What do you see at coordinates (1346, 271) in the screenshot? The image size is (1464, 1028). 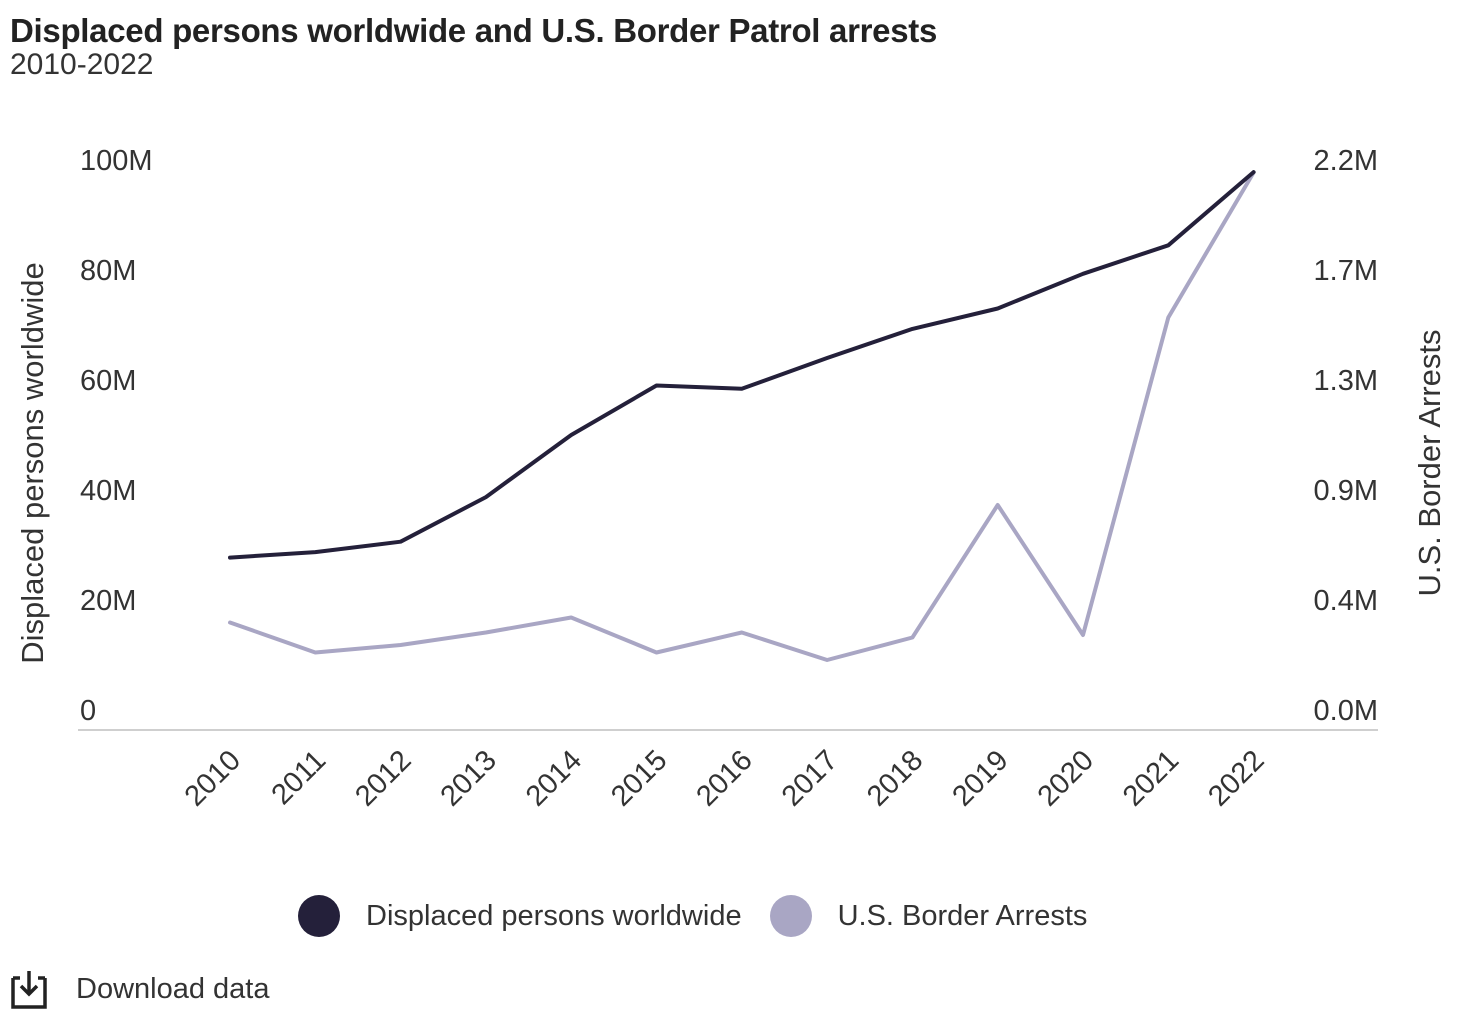 I see `right-tick-label: 1.7M` at bounding box center [1346, 271].